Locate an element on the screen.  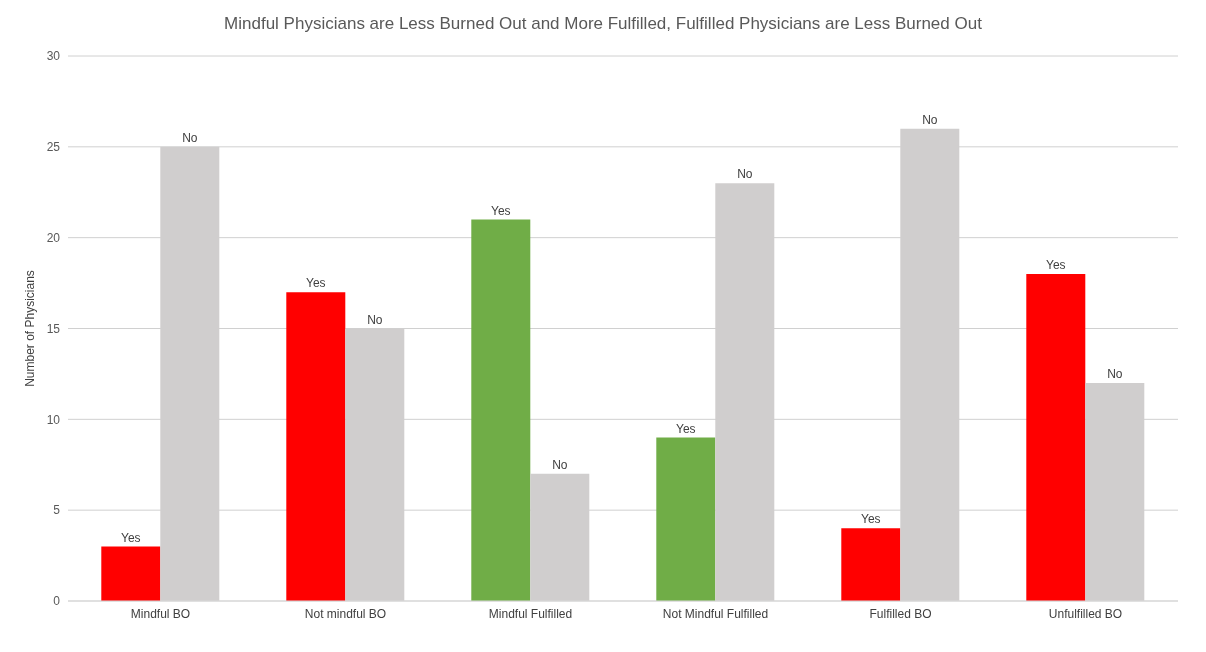
chart-title: Mindful Physicians are Less Burned Out and More Fulfilled, Fulfilled Physicians are Less Burned Out is located at coordinates (603, 24).